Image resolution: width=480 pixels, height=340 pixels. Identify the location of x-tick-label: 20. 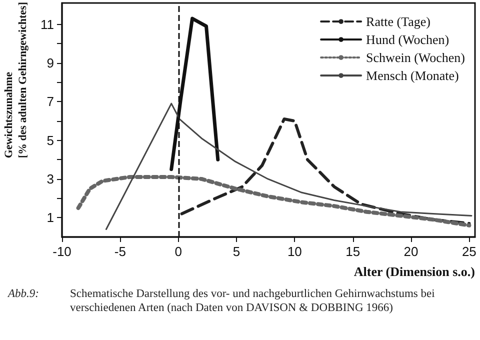
(411, 251).